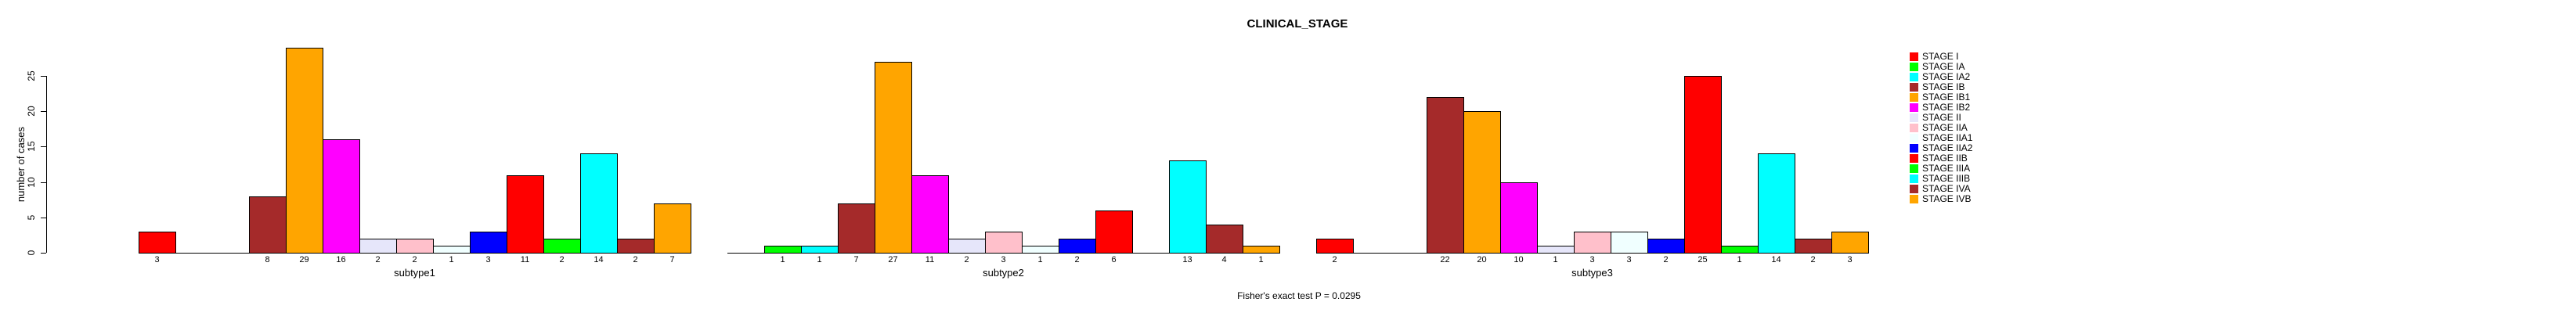 Image resolution: width=2576 pixels, height=313 pixels. Describe the element at coordinates (415, 246) in the screenshot. I see `bar-subtype1-stage-iia` at that location.